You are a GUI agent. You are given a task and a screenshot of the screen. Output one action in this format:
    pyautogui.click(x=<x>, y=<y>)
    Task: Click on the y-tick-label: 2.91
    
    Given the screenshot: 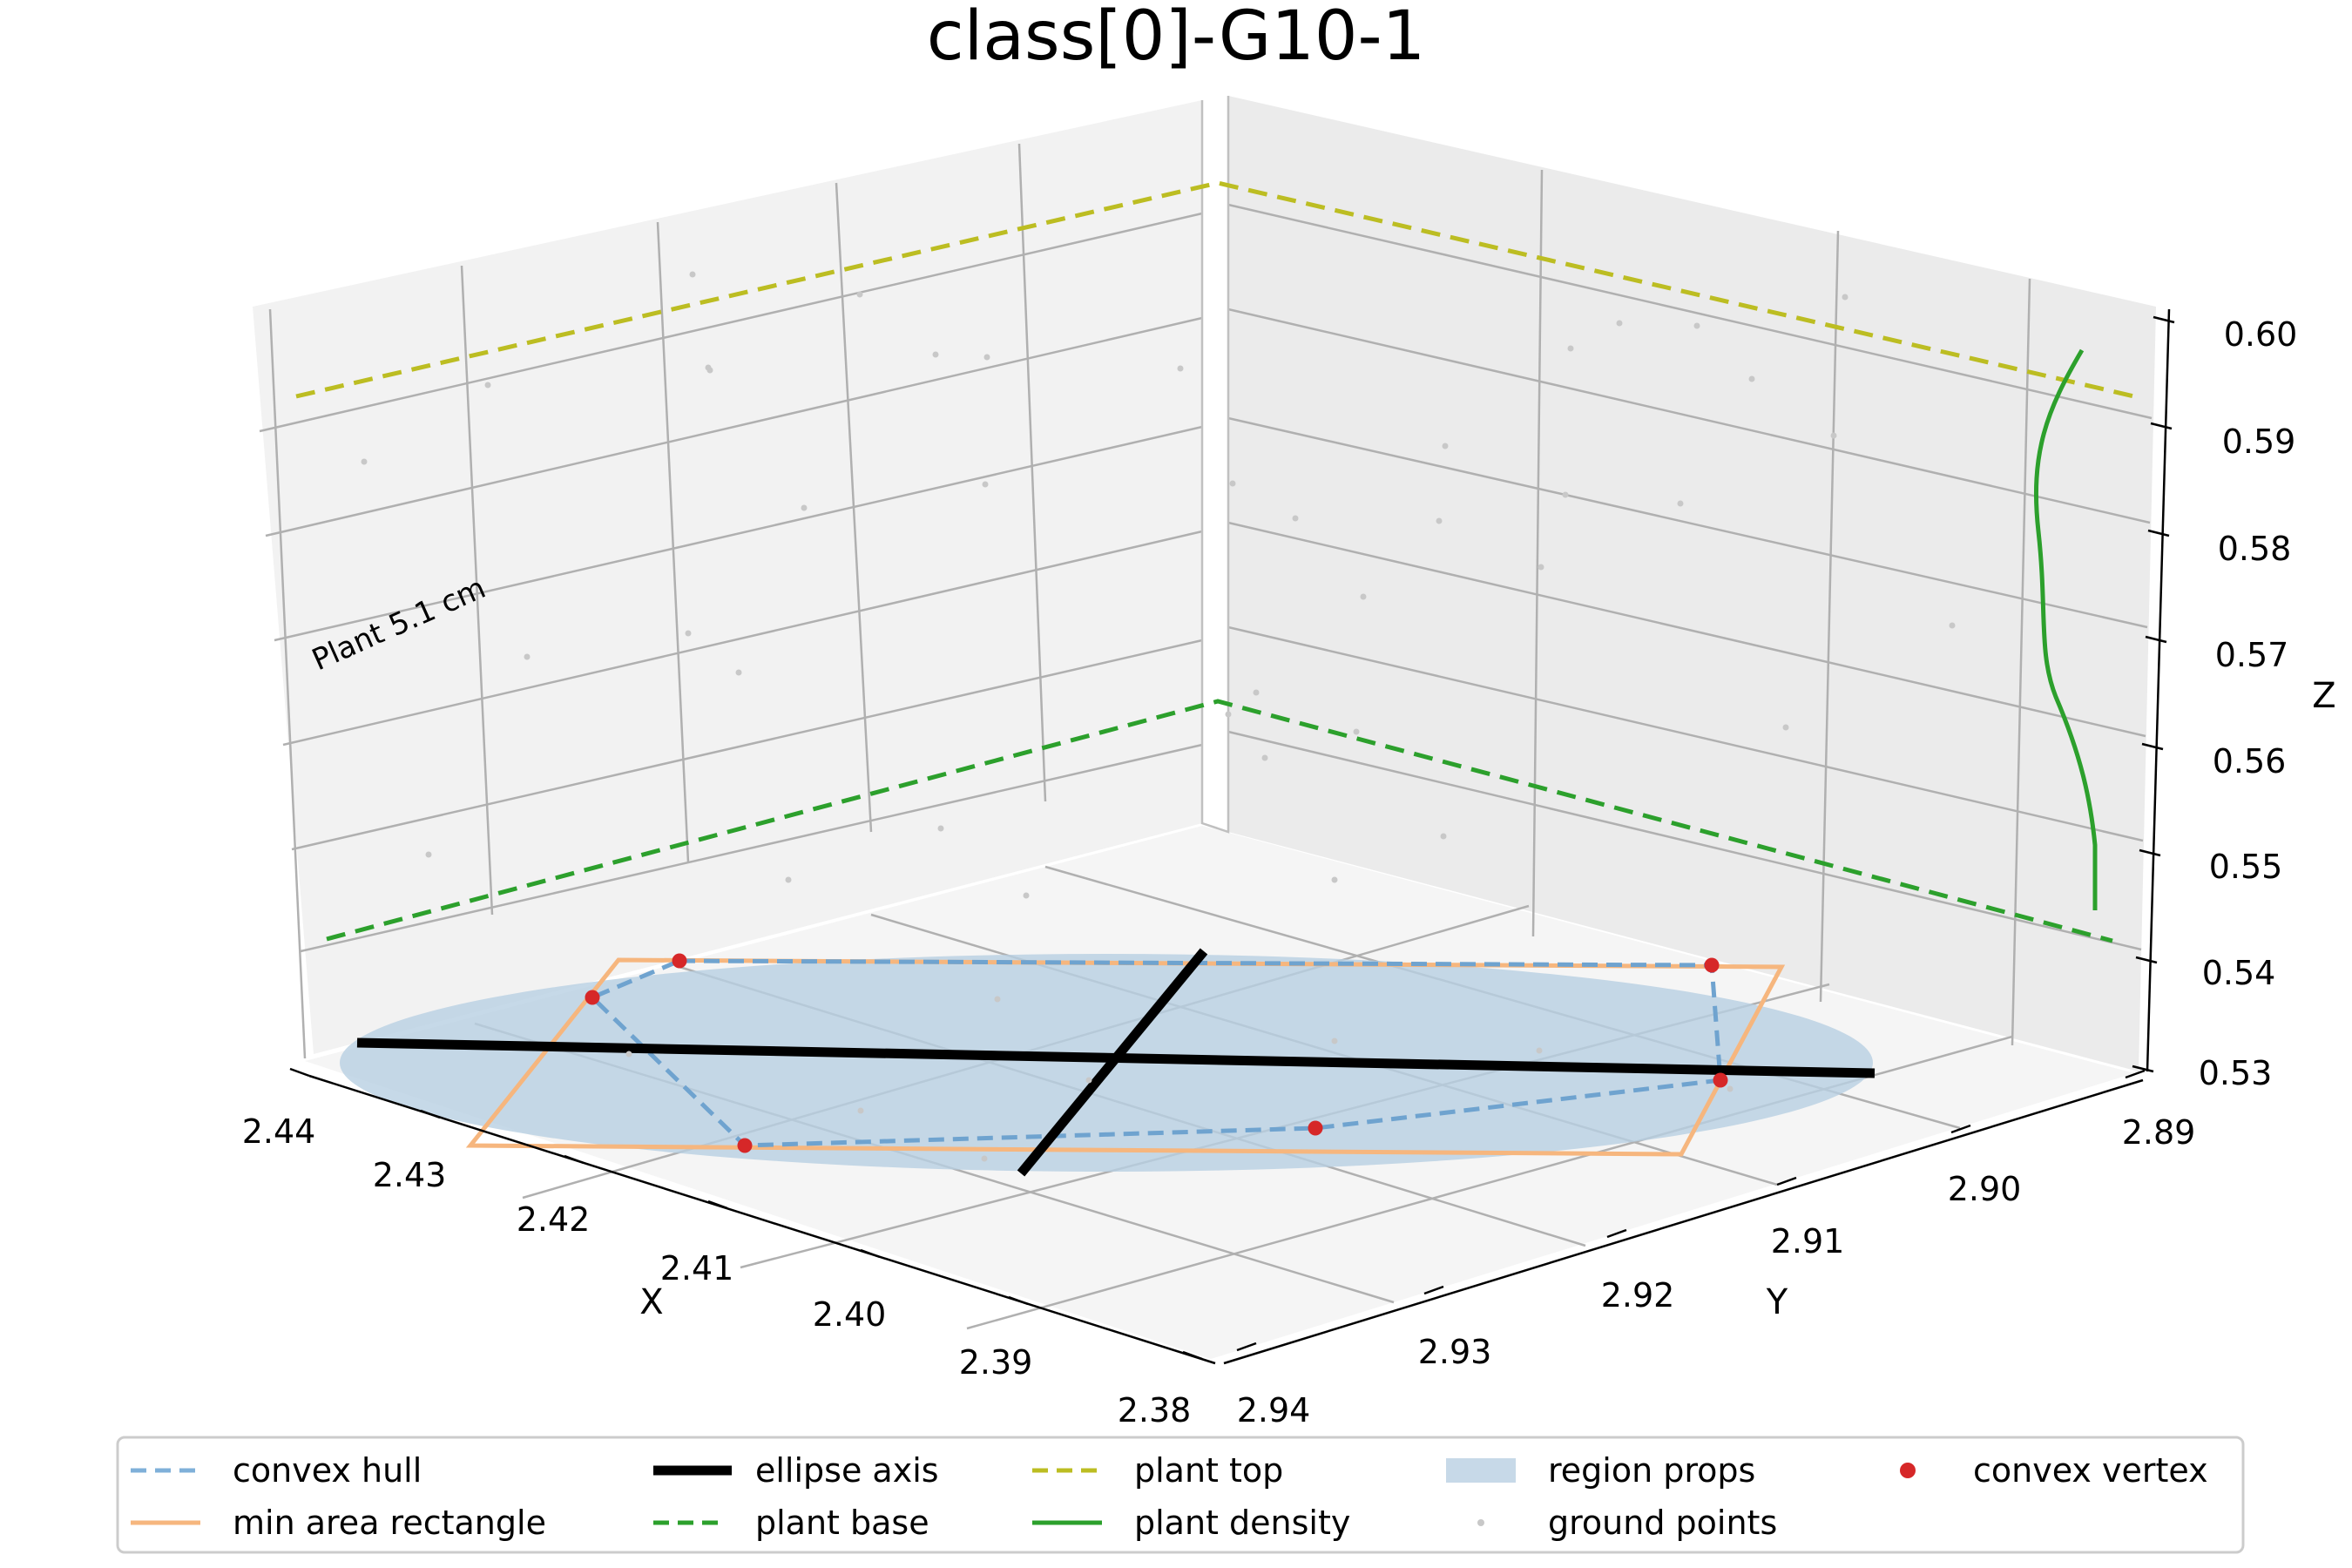 What is the action you would take?
    pyautogui.click(x=1808, y=1241)
    